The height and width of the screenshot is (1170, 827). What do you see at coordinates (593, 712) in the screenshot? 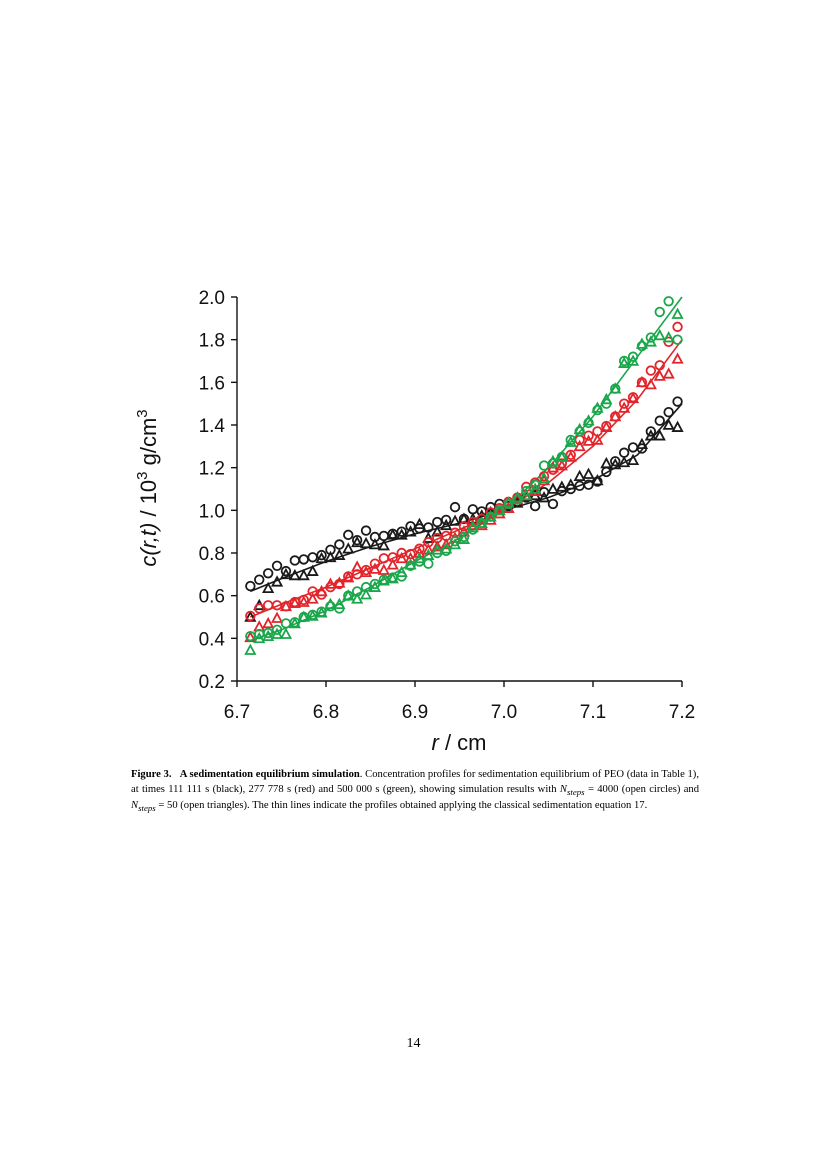
I see `x-tick-label: 7.1` at bounding box center [593, 712].